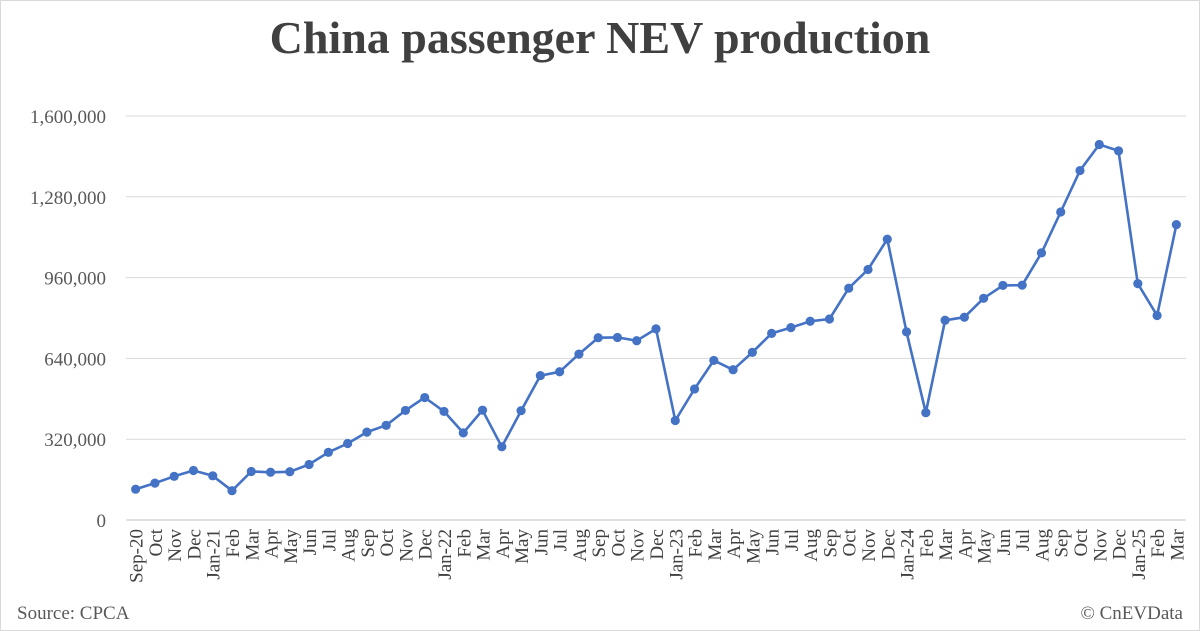 Image resolution: width=1200 pixels, height=631 pixels. Describe the element at coordinates (75, 440) in the screenshot. I see `y-tick-label: 320,000` at that location.